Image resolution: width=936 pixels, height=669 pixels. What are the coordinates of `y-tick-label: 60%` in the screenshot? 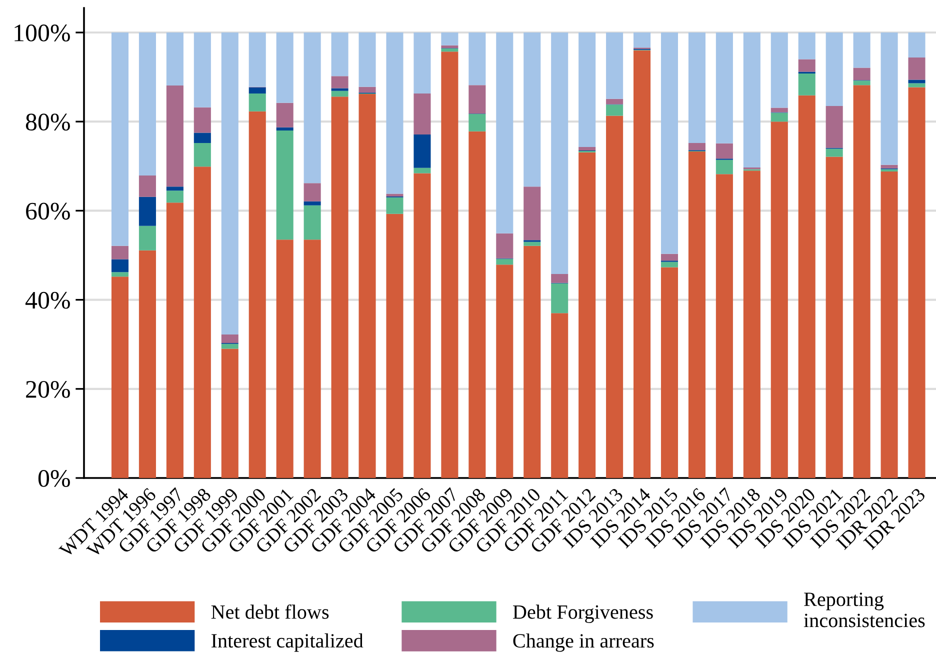 It's located at (48, 211).